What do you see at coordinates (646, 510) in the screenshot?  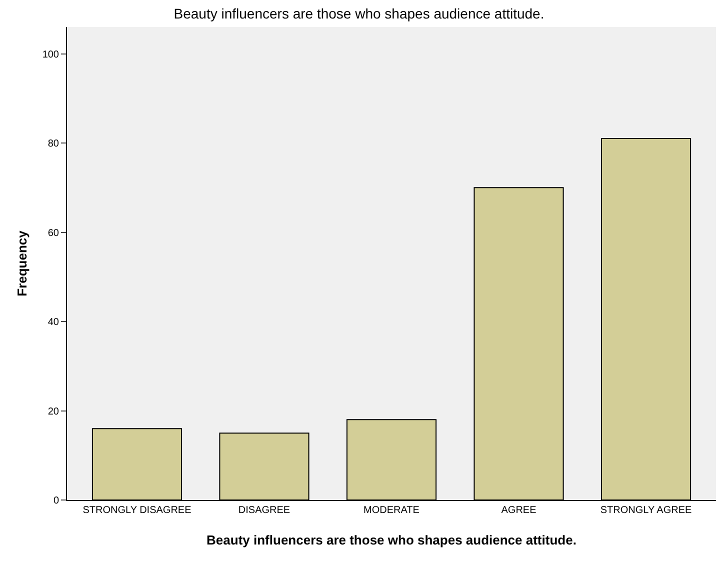 I see `x-tick-label: STRONGLY AGREE` at bounding box center [646, 510].